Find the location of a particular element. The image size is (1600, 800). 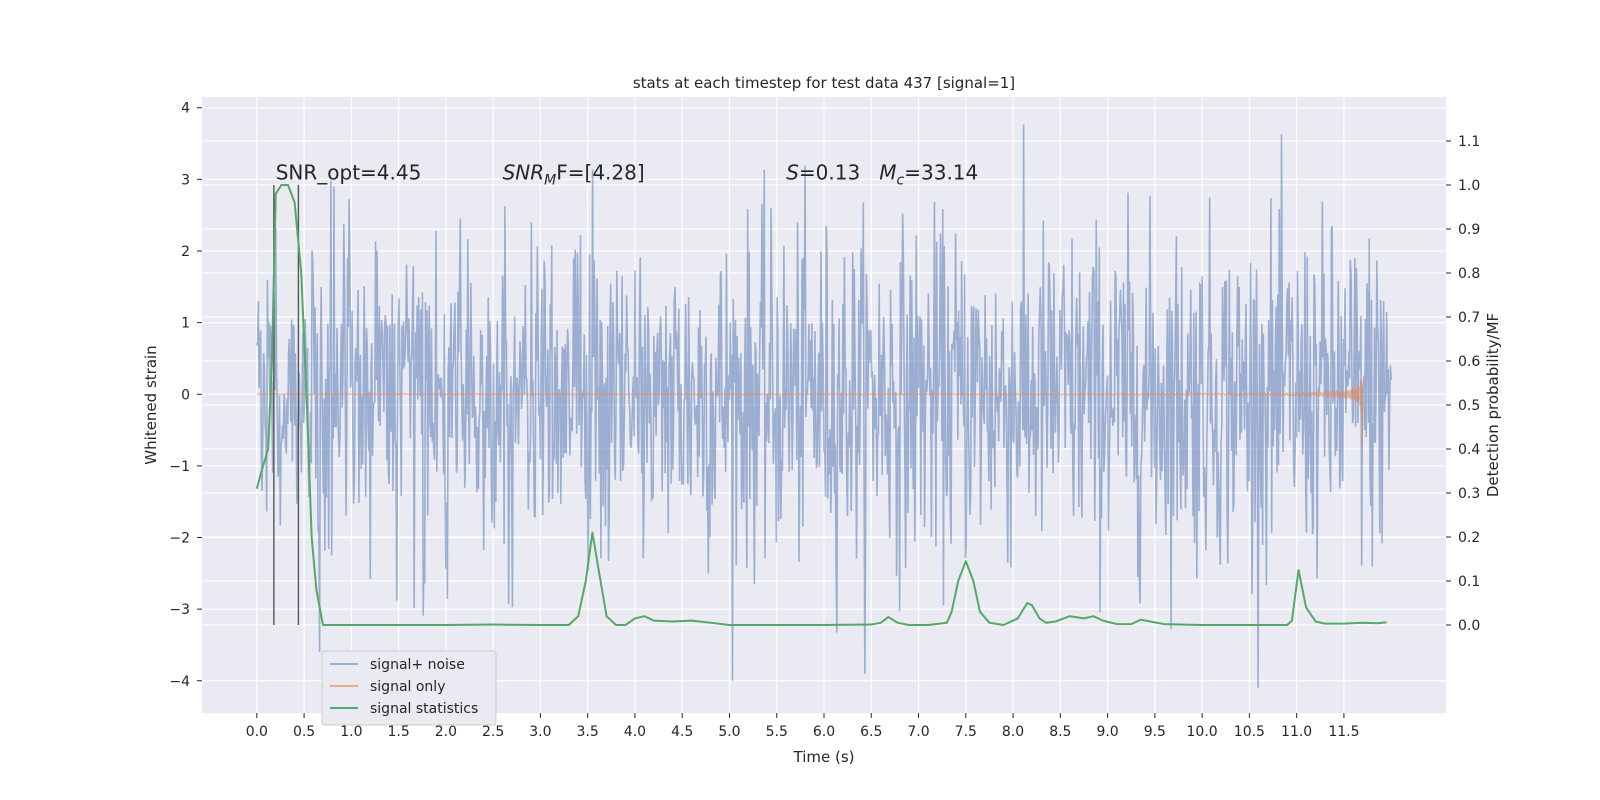

x-tick-label-4: 2.0 is located at coordinates (446, 732).